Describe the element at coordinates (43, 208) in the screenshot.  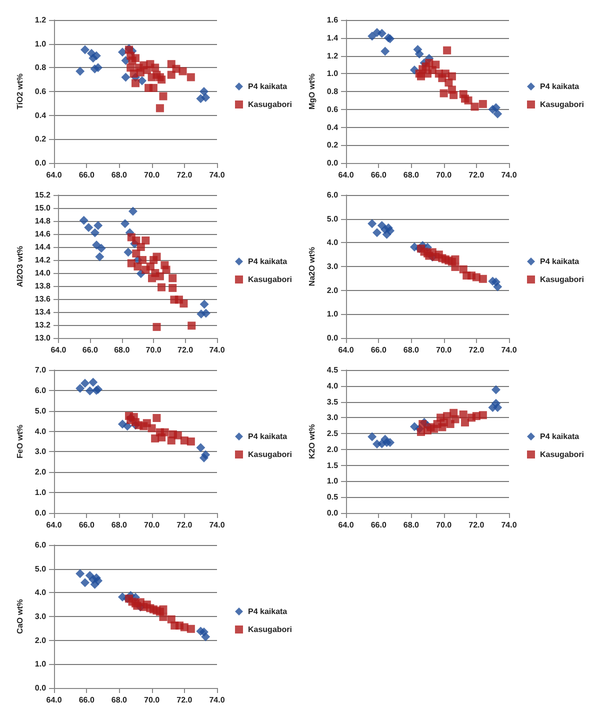
I see `y-tick-label: 15.0` at that location.